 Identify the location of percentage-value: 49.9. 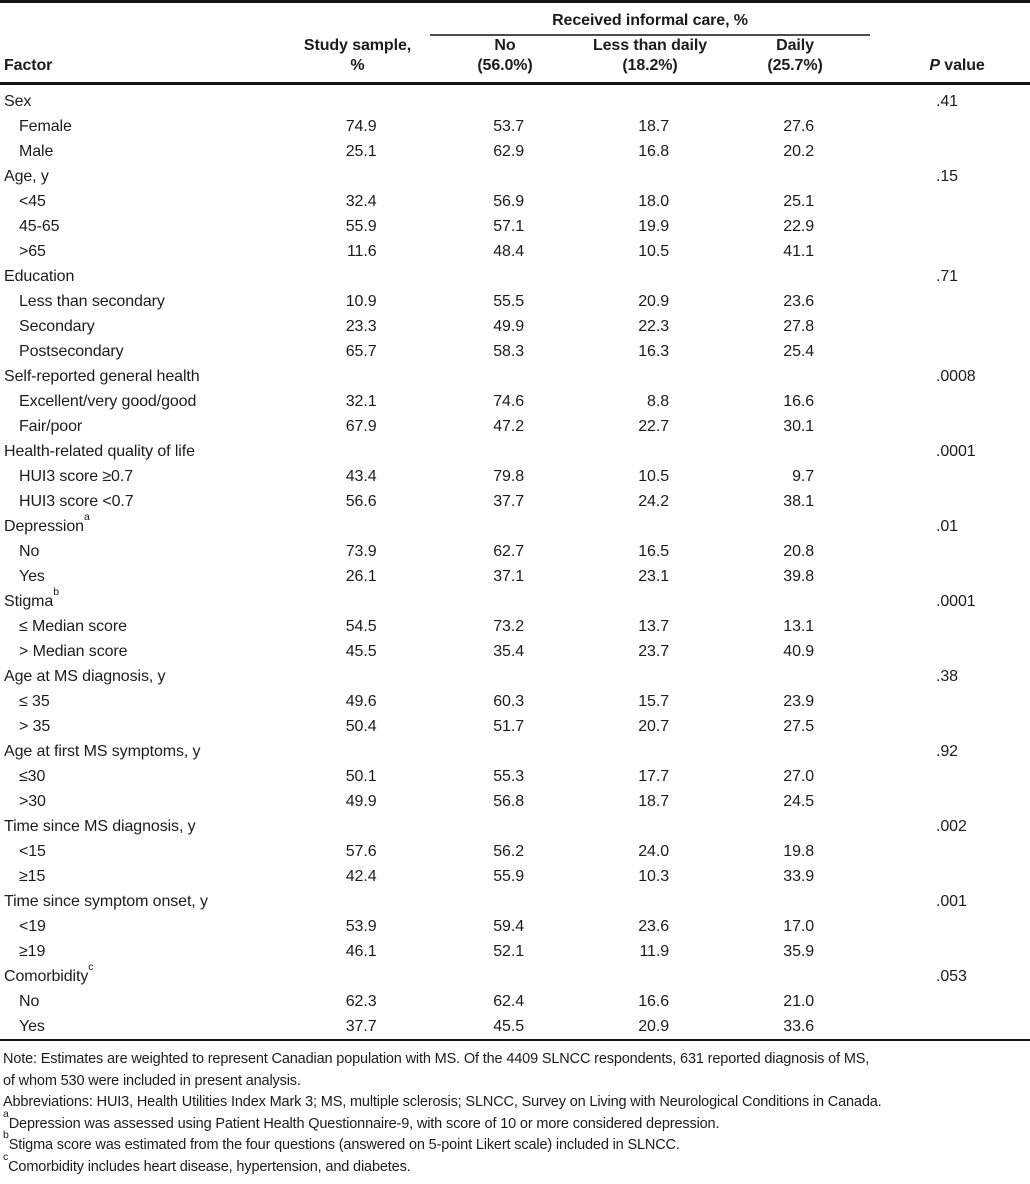
(361, 801).